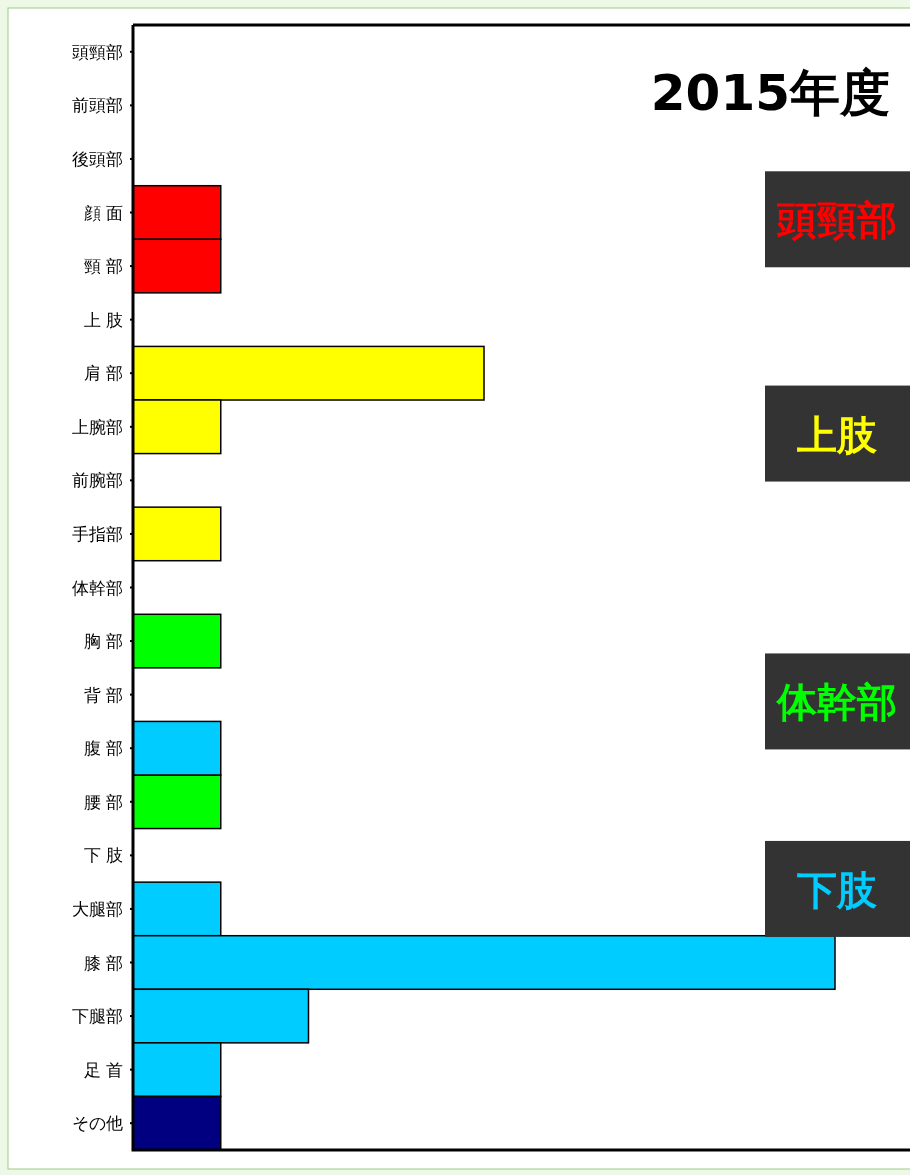  Describe the element at coordinates (837, 702) in the screenshot. I see `text: 体幹部` at that location.